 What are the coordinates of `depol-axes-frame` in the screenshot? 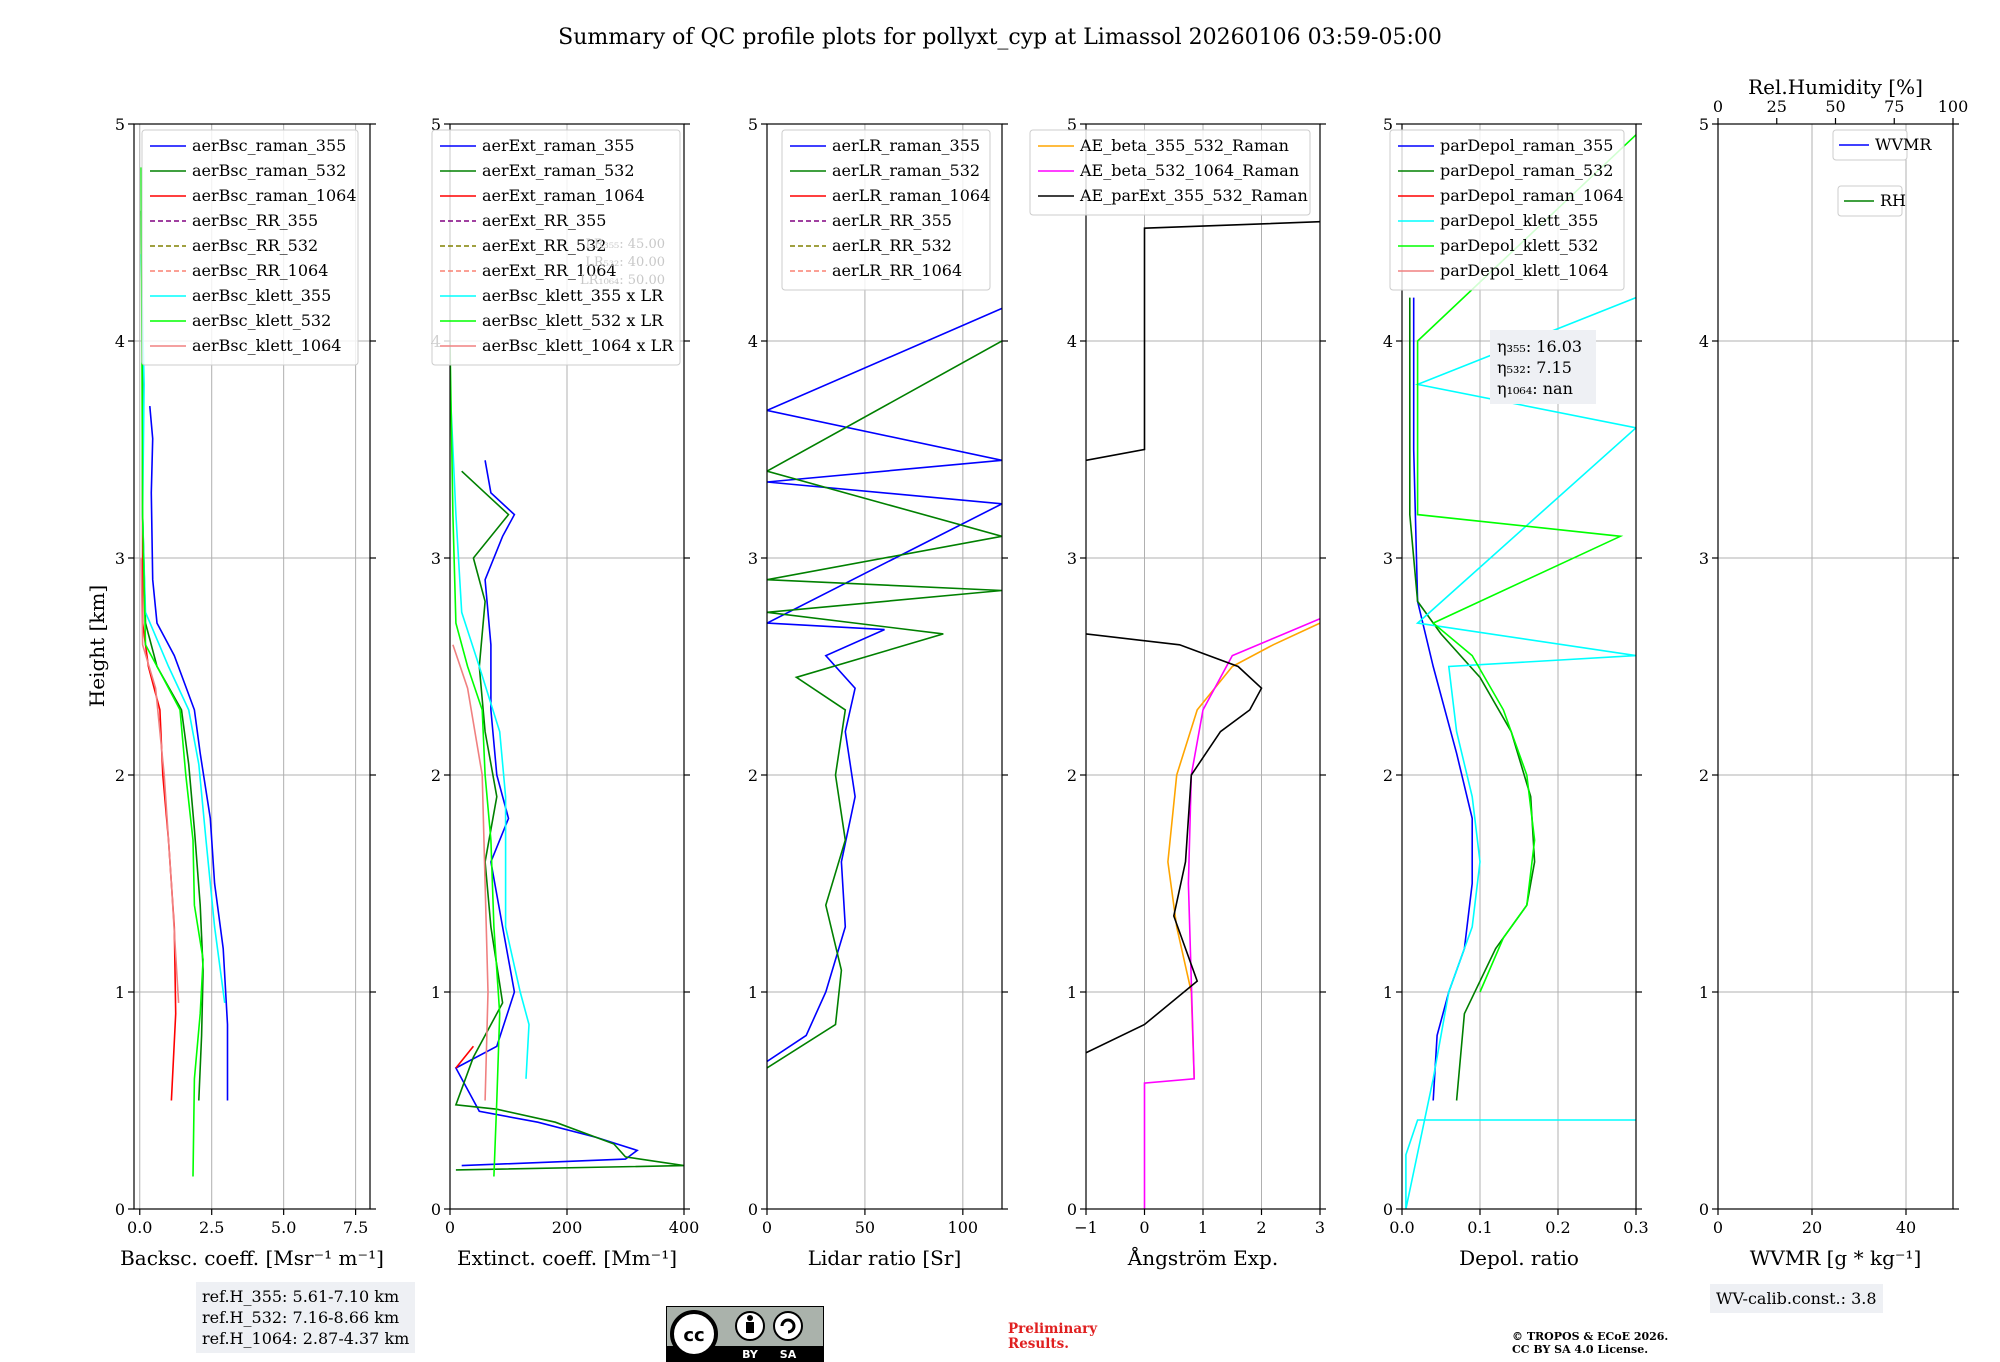 It's located at (1519, 666).